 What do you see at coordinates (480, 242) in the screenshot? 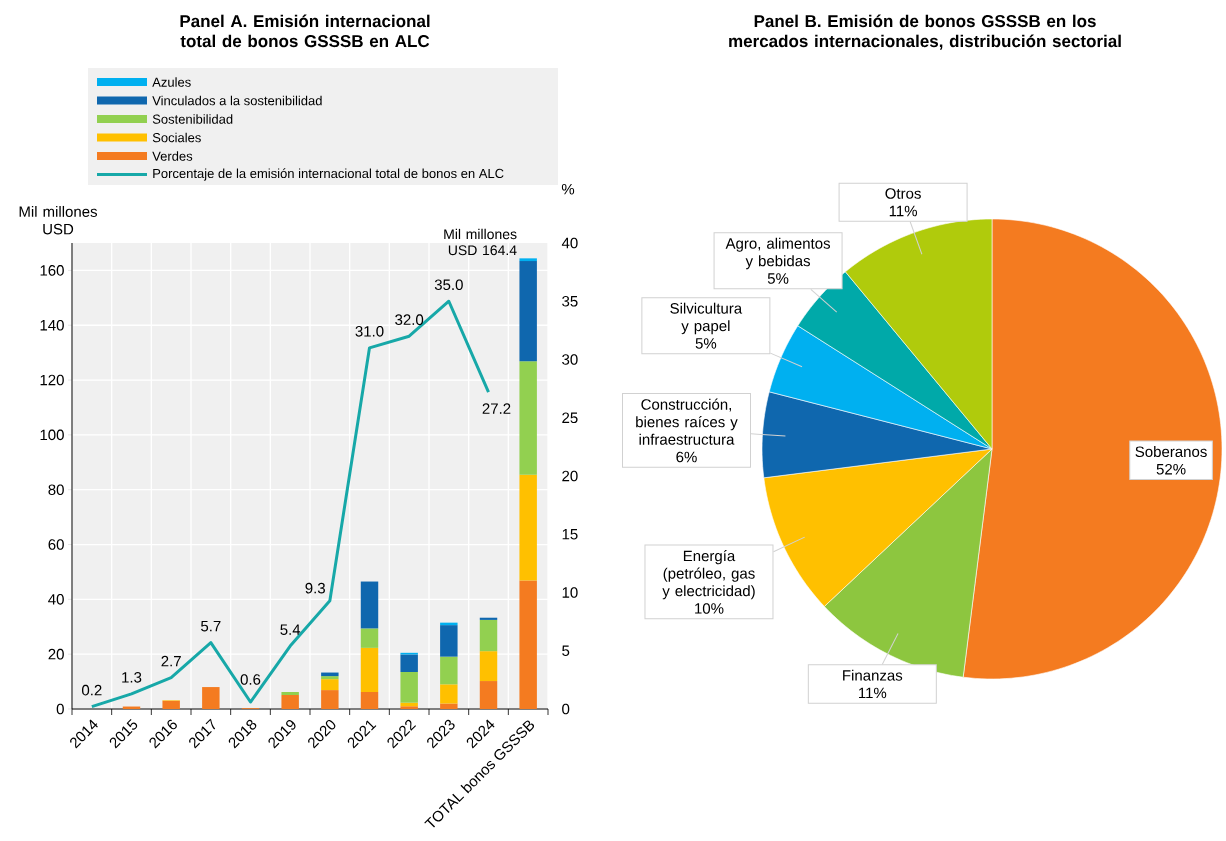
I see `annotation: Mil millones USD 164.4` at bounding box center [480, 242].